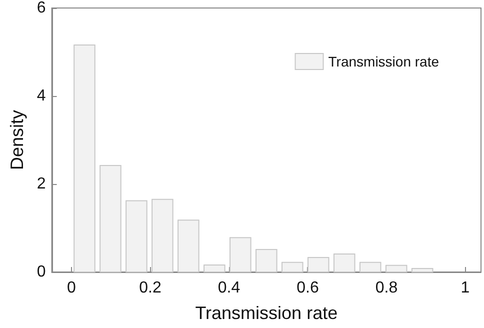 The height and width of the screenshot is (328, 484). What do you see at coordinates (229, 288) in the screenshot?
I see `x-tick-label: 0.4` at bounding box center [229, 288].